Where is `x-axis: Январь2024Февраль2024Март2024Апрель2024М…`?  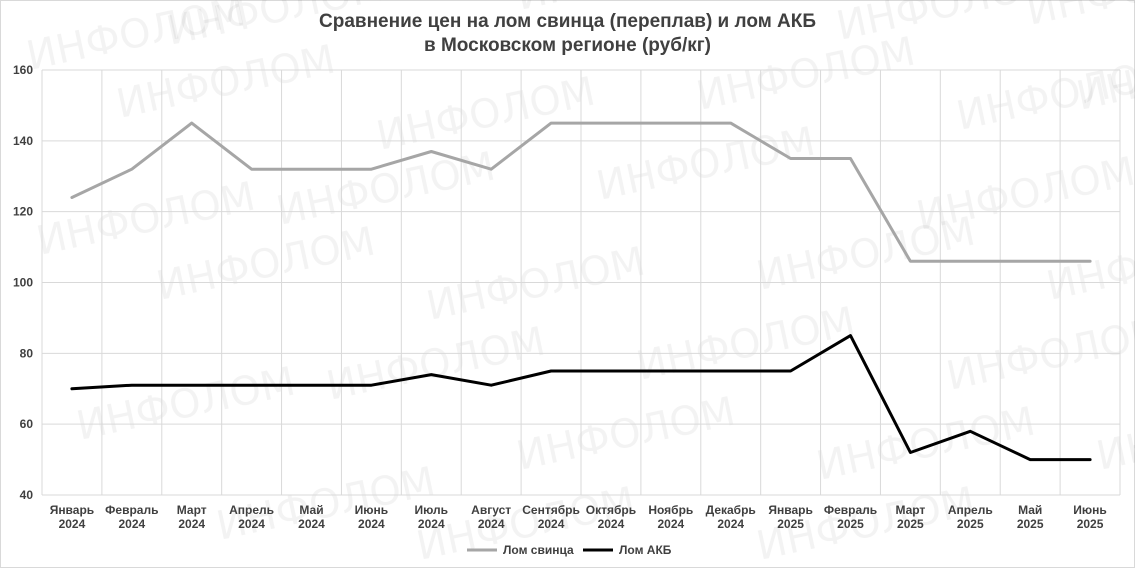
x-axis: Январь2024Февраль2024Март2024Апрель2024М… is located at coordinates (578, 517).